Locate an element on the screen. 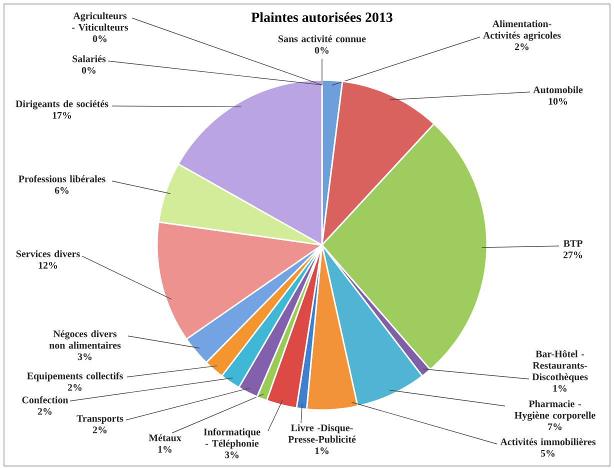  category-label: Sans activité connue is located at coordinates (322, 38).